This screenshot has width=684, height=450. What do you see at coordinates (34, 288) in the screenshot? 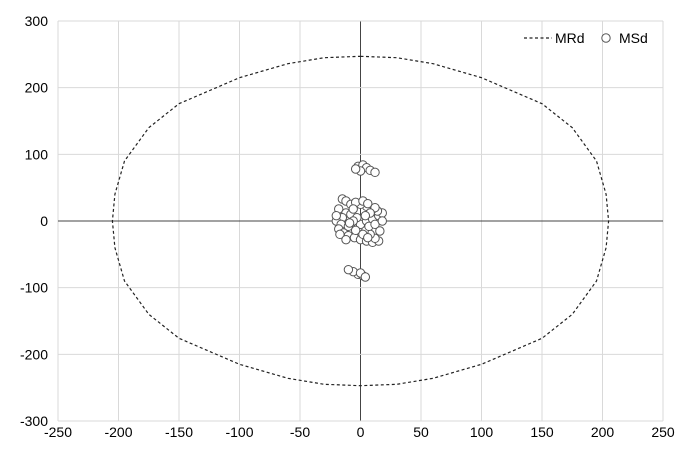
I see `y-tick-label: -100` at bounding box center [34, 288].